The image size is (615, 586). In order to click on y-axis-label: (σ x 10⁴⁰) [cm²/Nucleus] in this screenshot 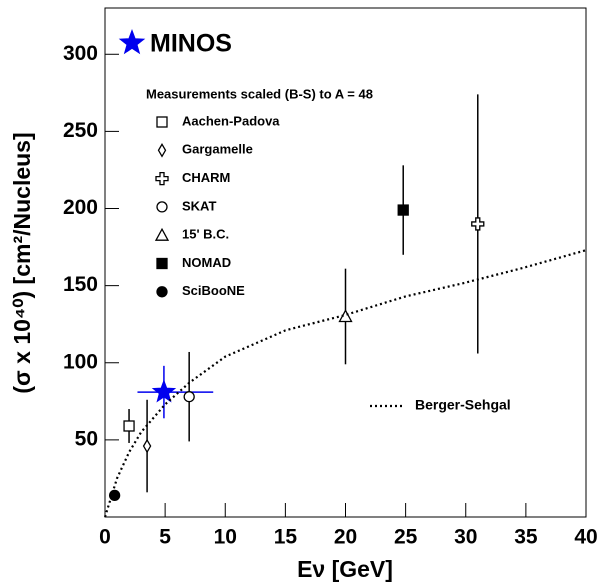, I will do `click(22, 262)`.